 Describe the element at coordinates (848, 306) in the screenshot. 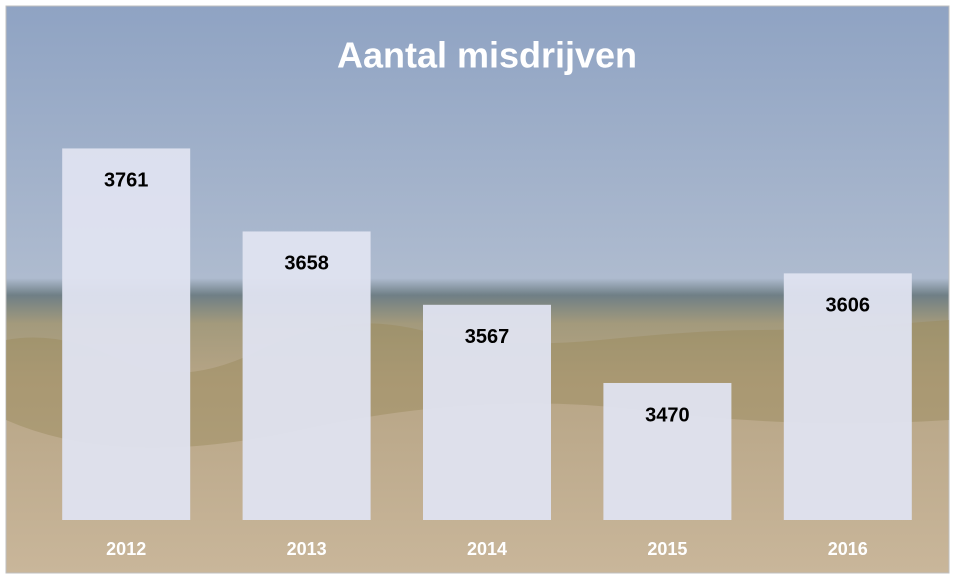

I see `data-label: 3606` at that location.